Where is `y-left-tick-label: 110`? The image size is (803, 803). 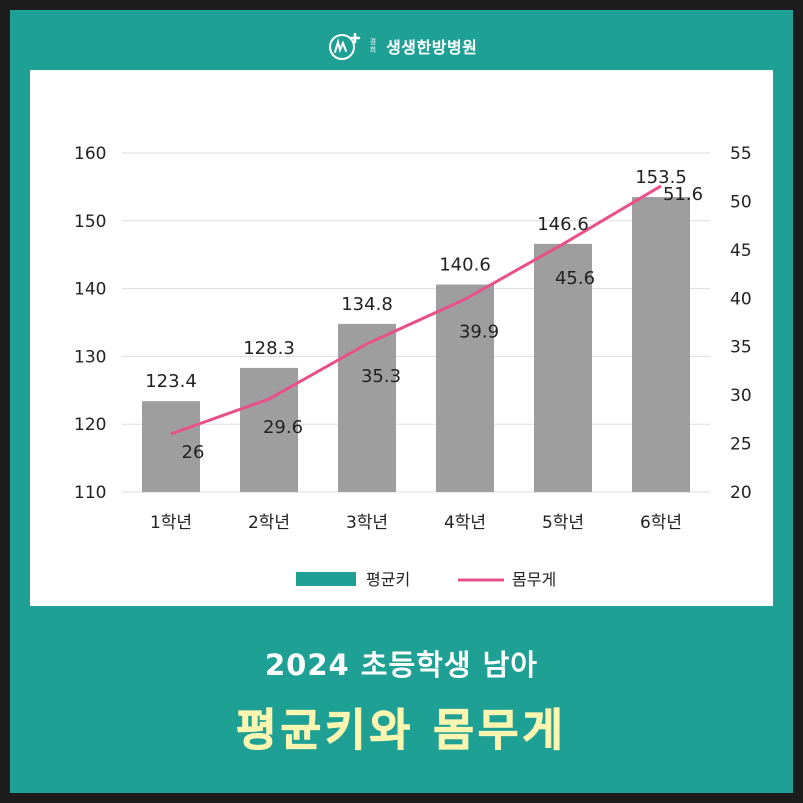
y-left-tick-label: 110 is located at coordinates (90, 493).